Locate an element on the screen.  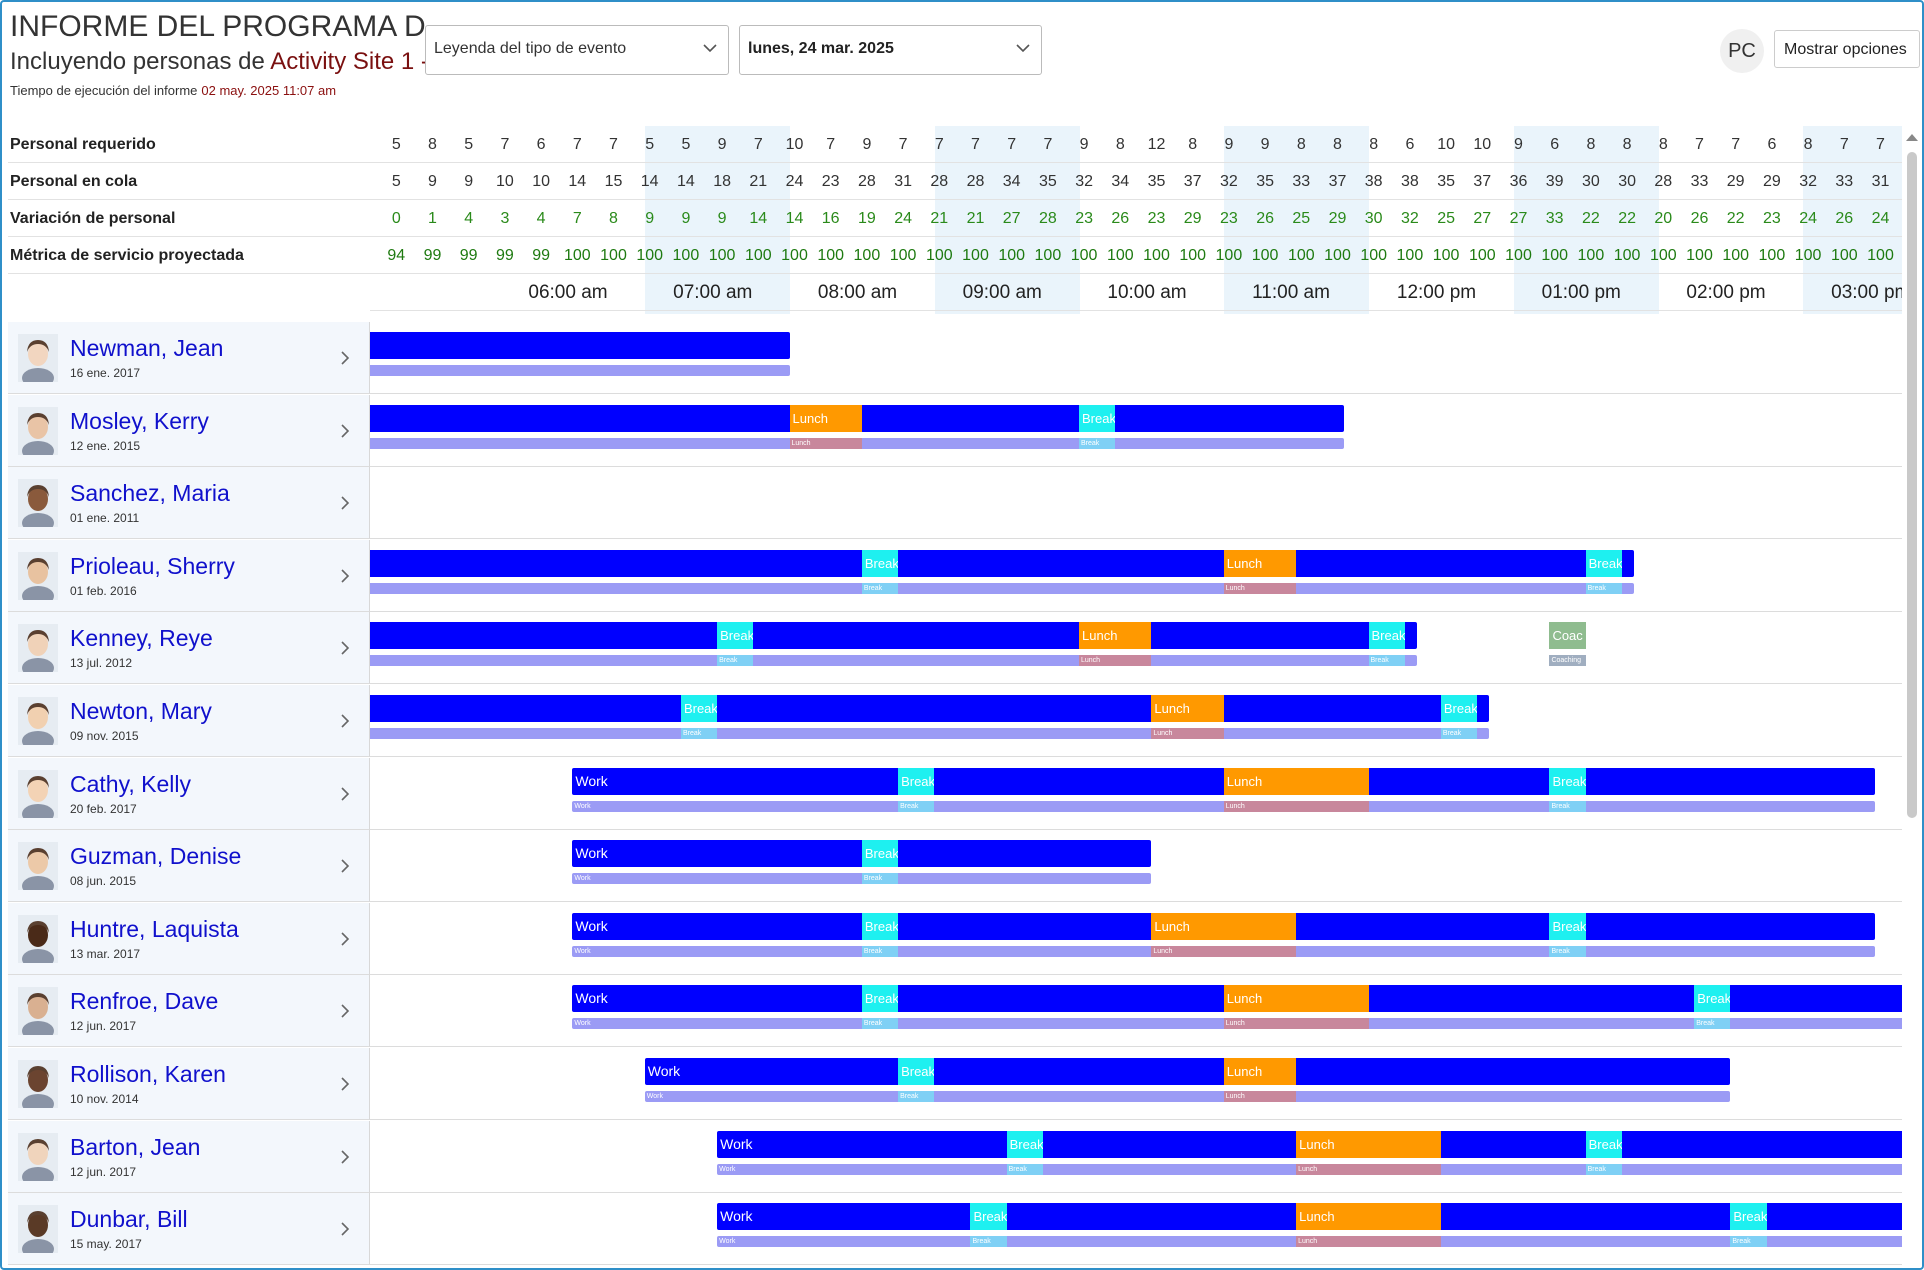
person-row: Kenney, Reye 13 jul. 2012 is located at coordinates (189, 648).